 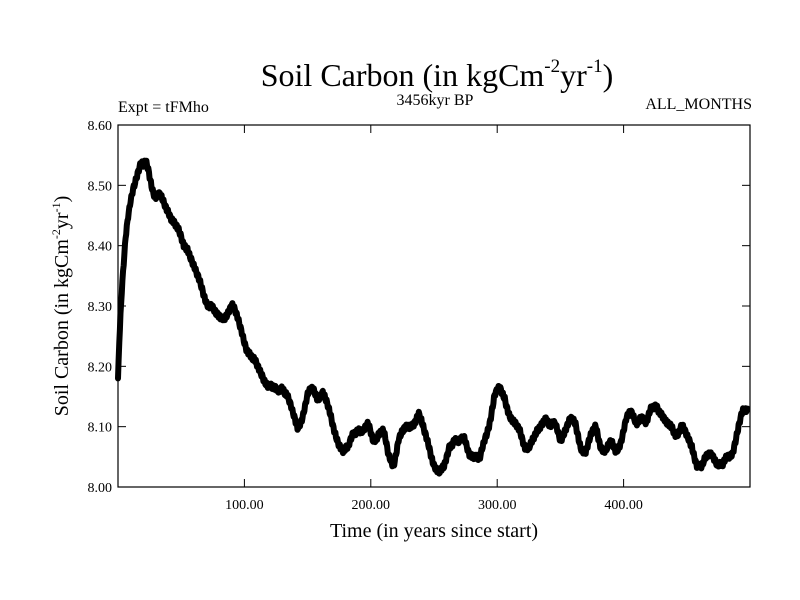 What do you see at coordinates (100, 247) in the screenshot?
I see `y-tick-label: 8.40` at bounding box center [100, 247].